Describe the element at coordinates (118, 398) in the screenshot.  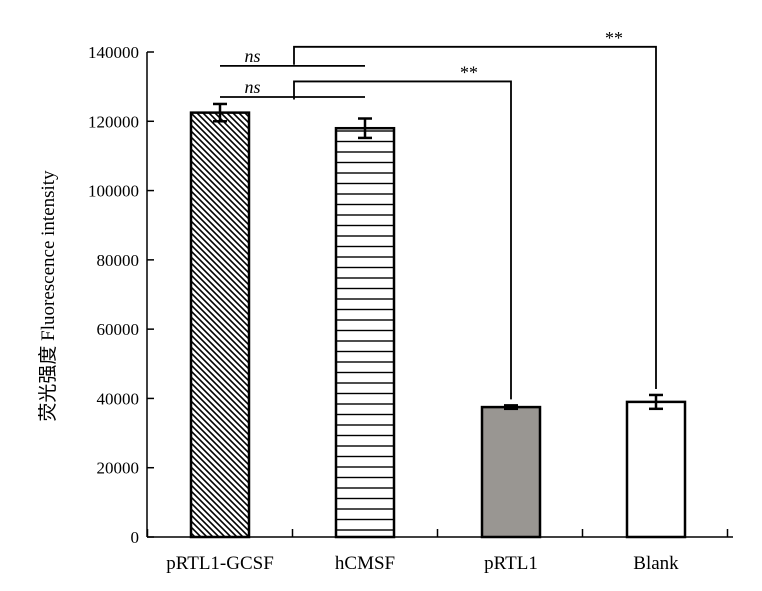
I see `y-tick-label: 40000` at that location.